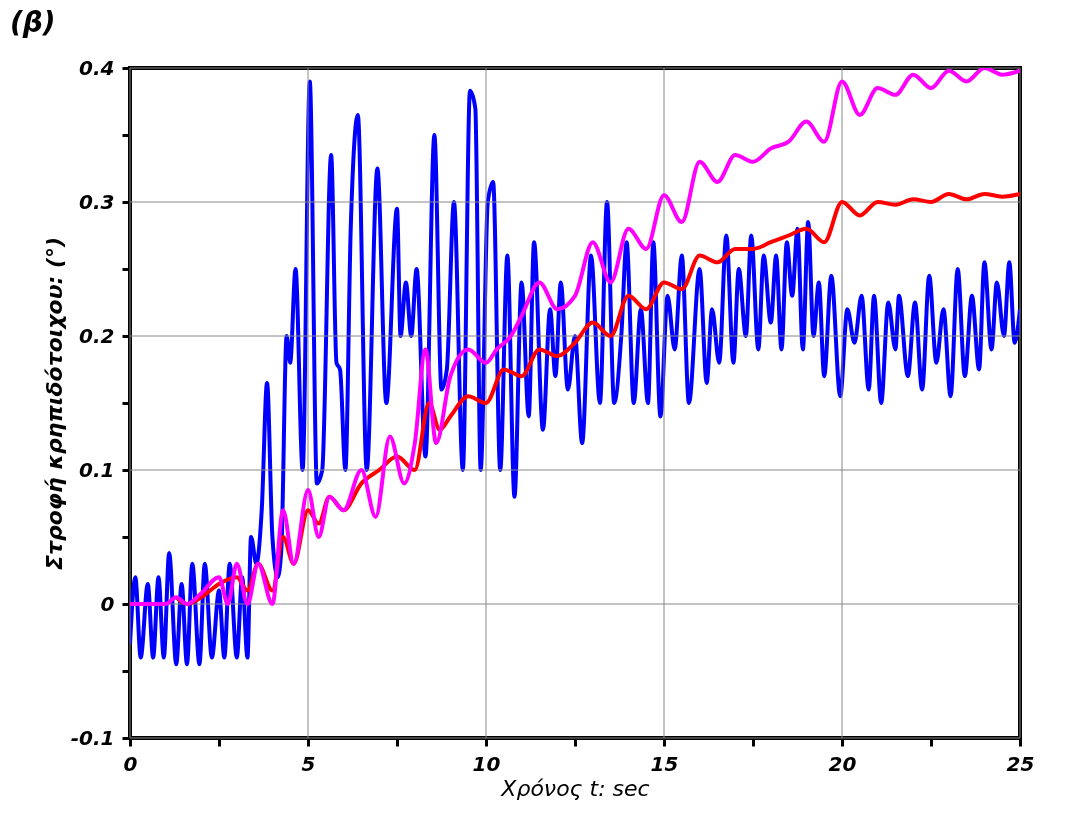  Describe the element at coordinates (54, 403) in the screenshot. I see `y-axis-title: Στροφή κρηπιδότοιχου: (°)` at that location.